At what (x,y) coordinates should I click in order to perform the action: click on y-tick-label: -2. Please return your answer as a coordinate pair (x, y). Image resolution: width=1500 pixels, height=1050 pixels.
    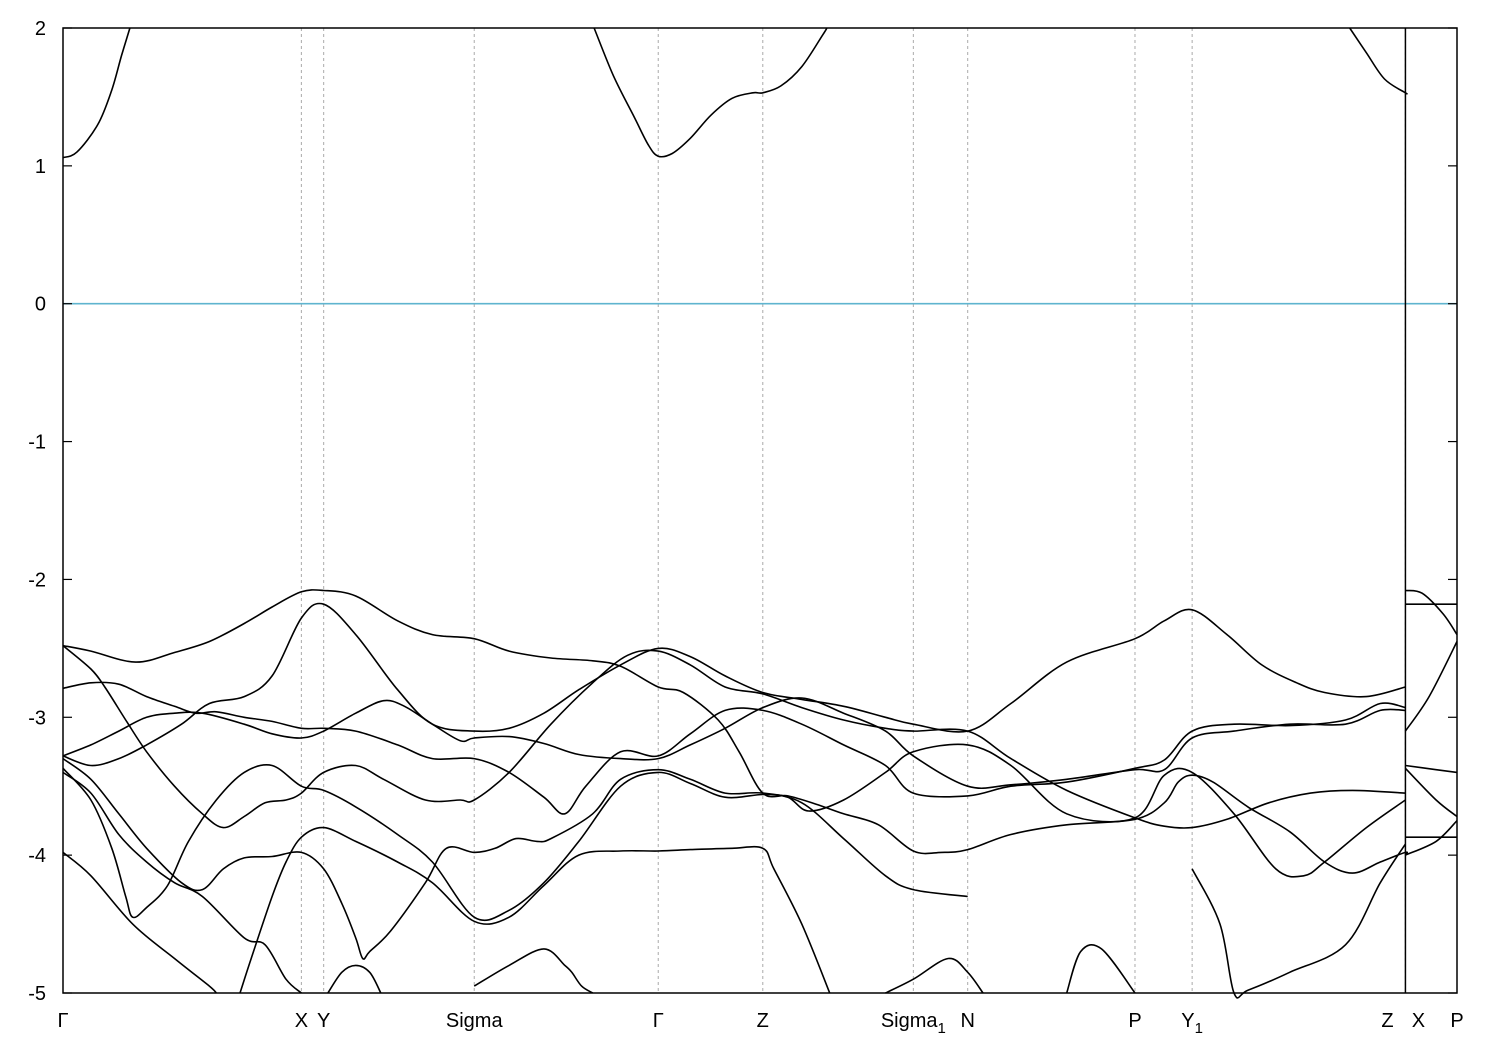
    Looking at the image, I should click on (37, 580).